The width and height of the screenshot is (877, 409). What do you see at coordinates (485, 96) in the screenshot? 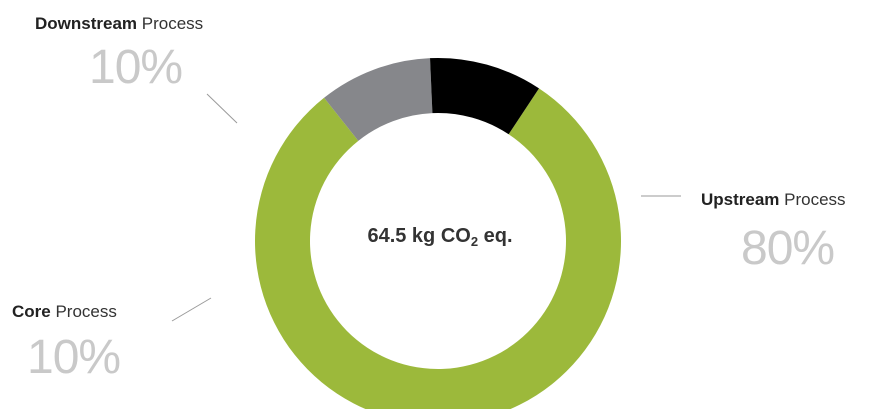
I see `donut-slice-downstream` at bounding box center [485, 96].